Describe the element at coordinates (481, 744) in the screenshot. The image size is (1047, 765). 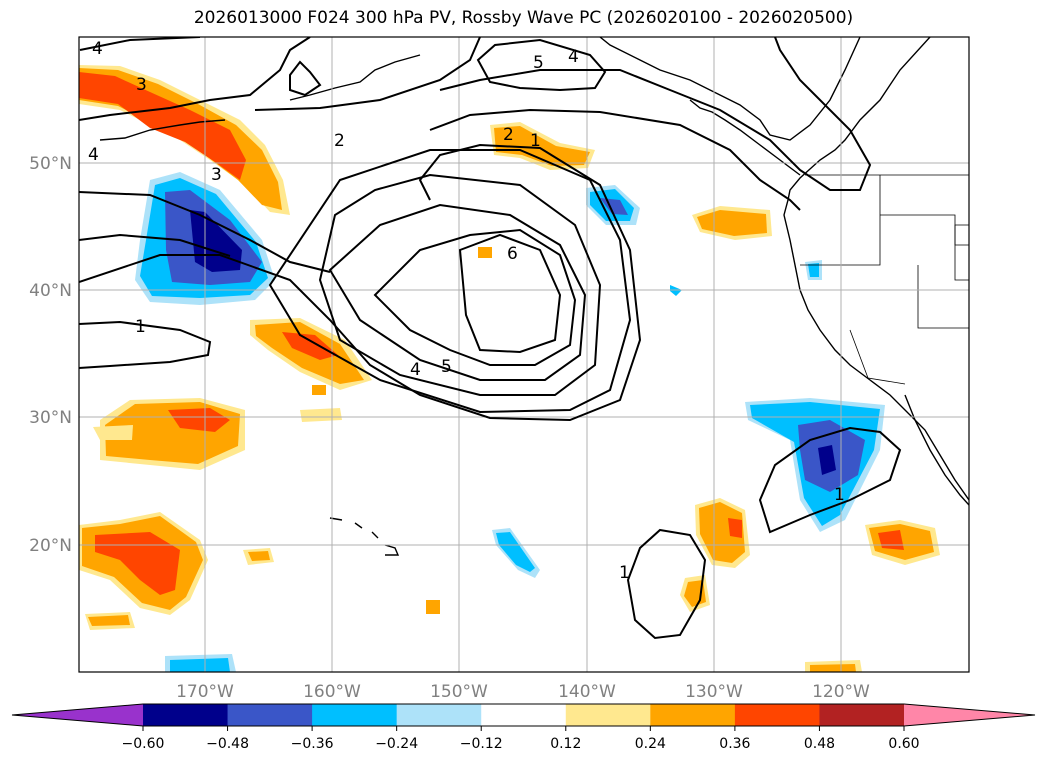
I see `colorbar-tick-label: −0.12` at that location.